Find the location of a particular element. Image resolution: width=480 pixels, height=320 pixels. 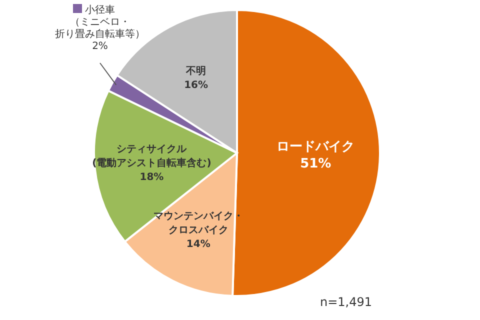

data-label: 2% is located at coordinates (100, 46).